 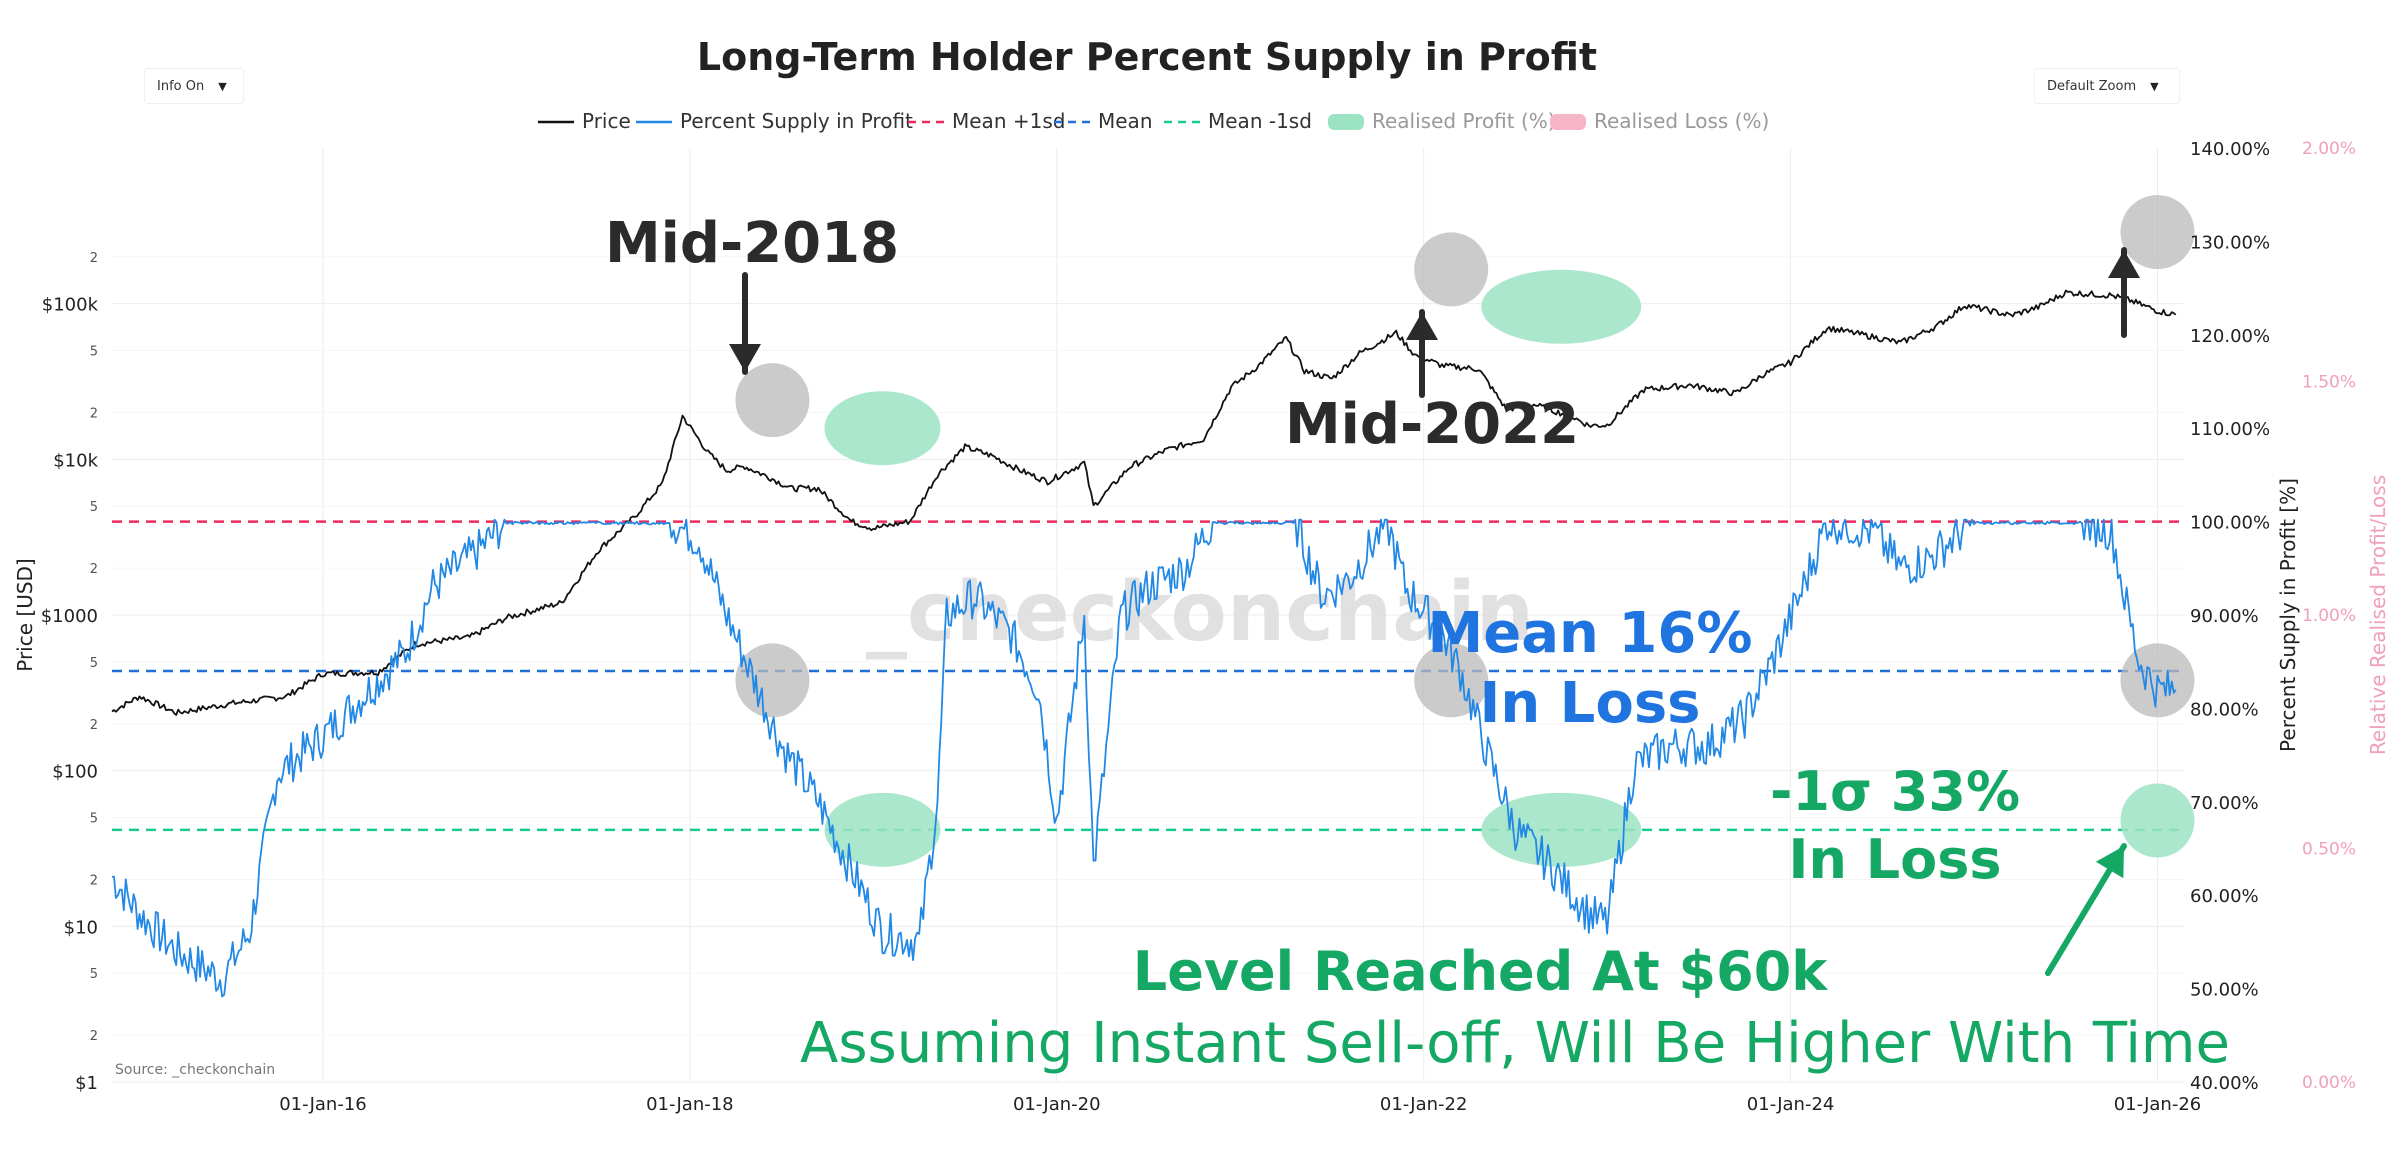 What do you see at coordinates (86, 1083) in the screenshot?
I see `left-axis-tick-label: $1` at bounding box center [86, 1083].